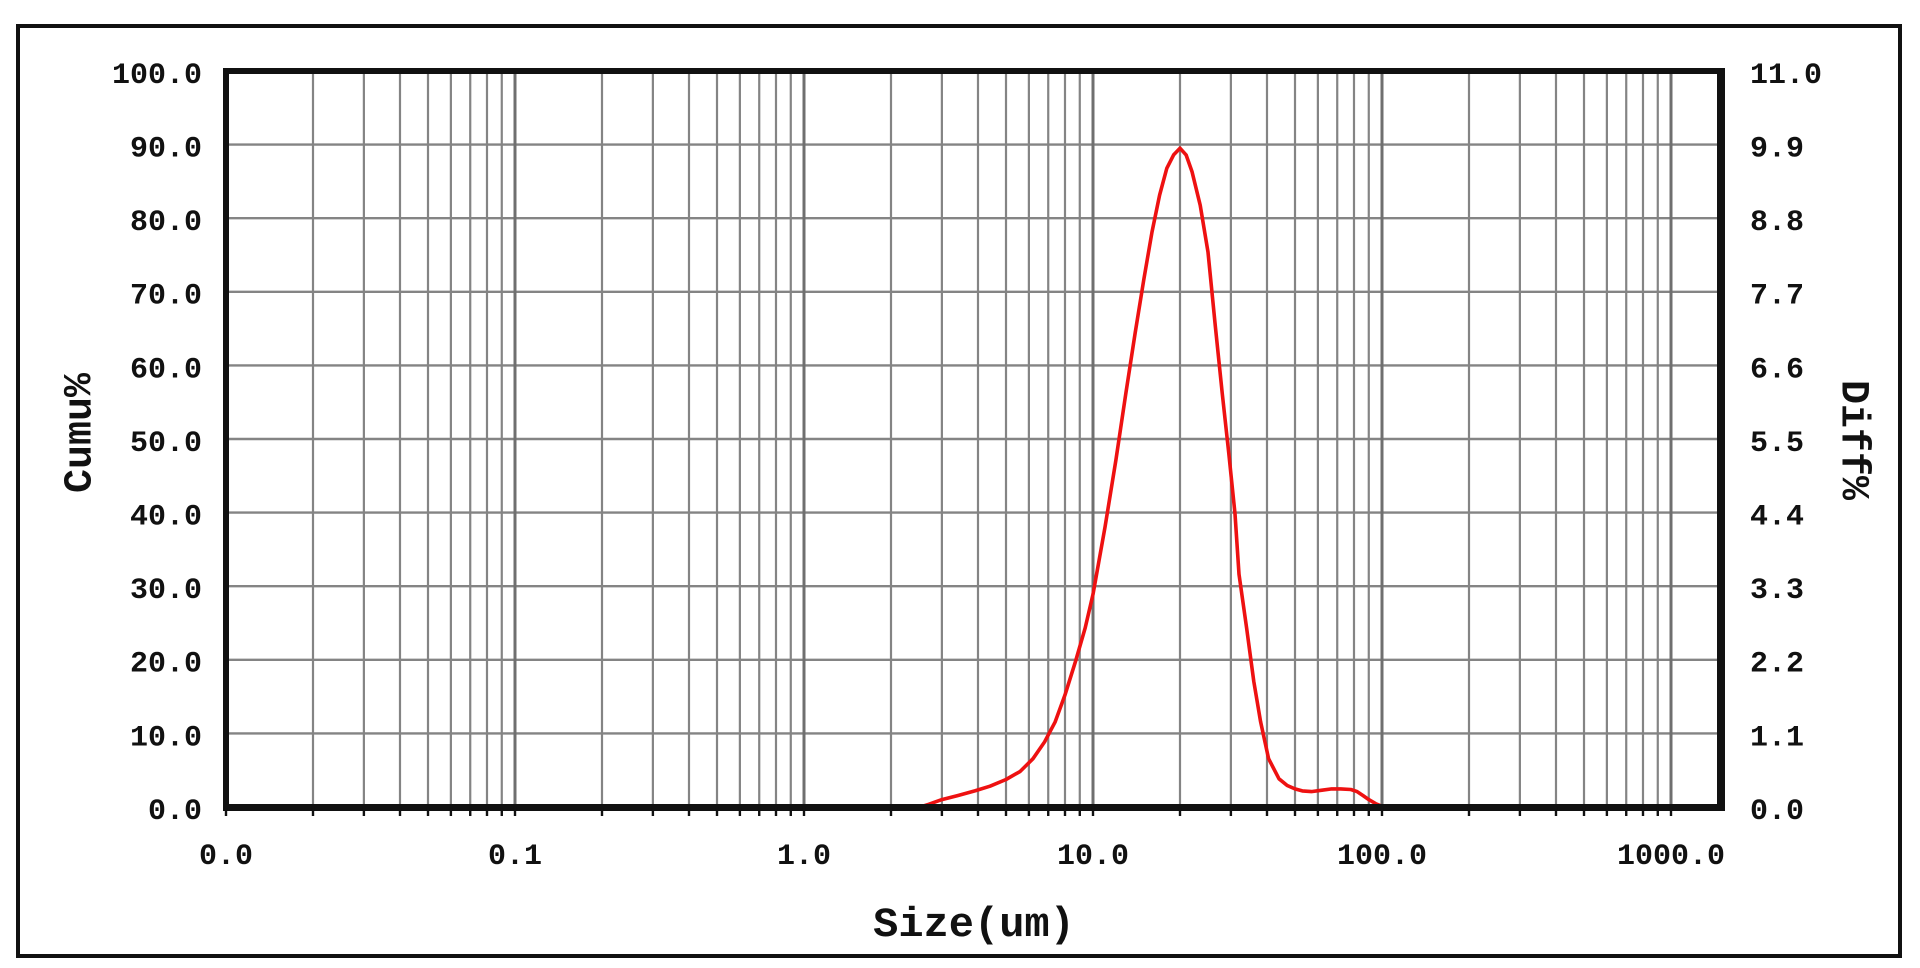 This screenshot has height=968, width=1920. Describe the element at coordinates (1777, 370) in the screenshot. I see `y-right-tick-label: 6.6` at that location.